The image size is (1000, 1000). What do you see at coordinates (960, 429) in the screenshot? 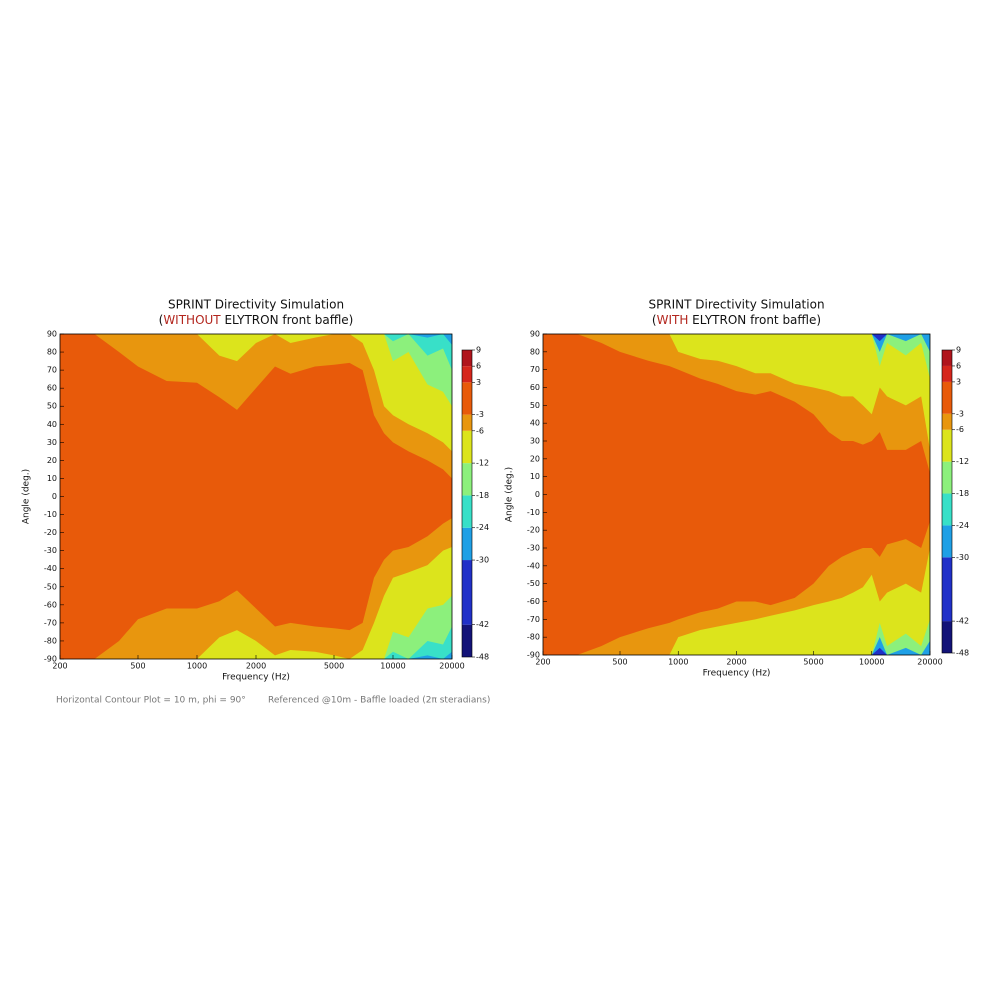
I see `colorbar-label: -6` at bounding box center [960, 429].